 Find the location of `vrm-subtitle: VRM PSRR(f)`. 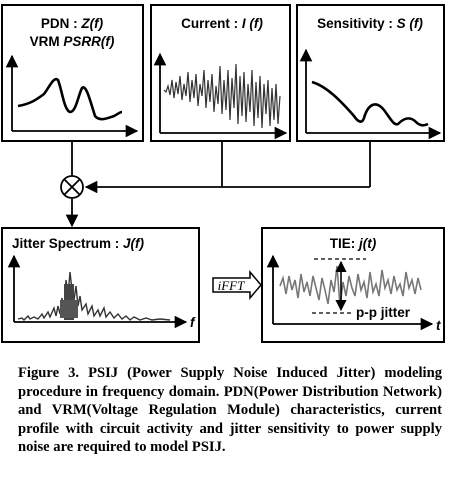

vrm-subtitle: VRM PSRR(f) is located at coordinates (72, 41).